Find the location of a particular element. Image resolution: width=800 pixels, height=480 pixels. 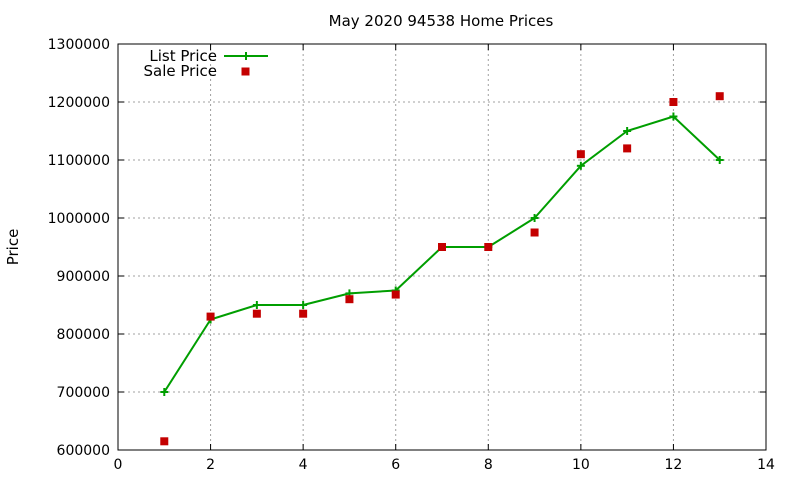

y-tick-label: 1300000 is located at coordinates (79, 45).